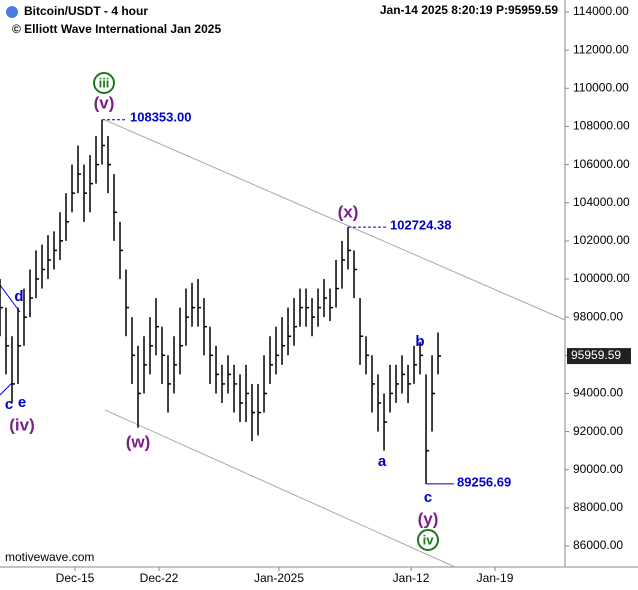 This screenshot has height=590, width=638. I want to click on y-tick-label: 108000.00, so click(601, 126).